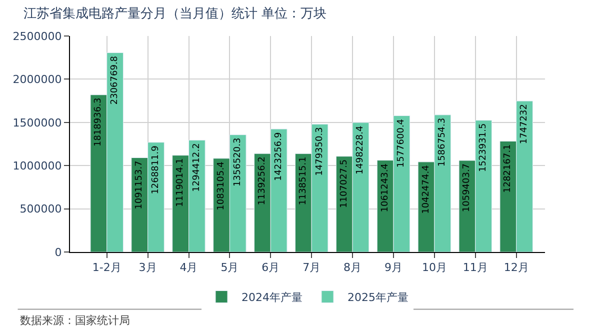 This screenshot has height=330, width=590. What do you see at coordinates (37, 123) in the screenshot?
I see `y-tick-label: 1500000` at bounding box center [37, 123].